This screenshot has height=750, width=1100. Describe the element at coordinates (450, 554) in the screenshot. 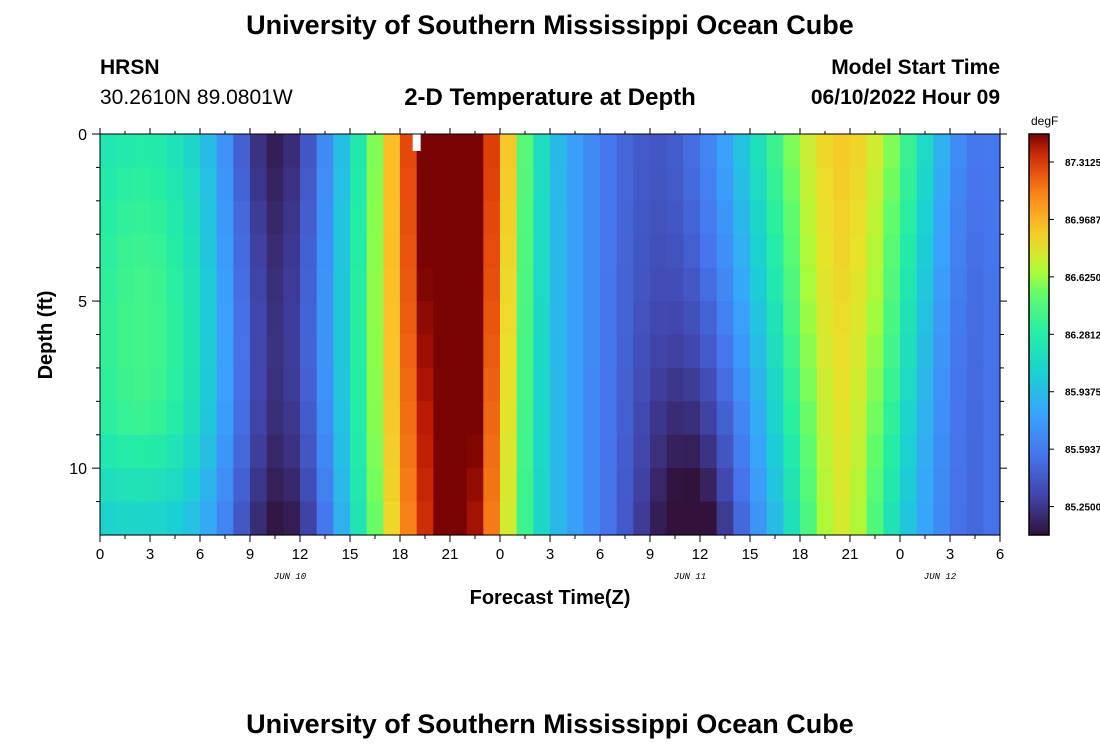

I see `x-tick-label: 21` at that location.